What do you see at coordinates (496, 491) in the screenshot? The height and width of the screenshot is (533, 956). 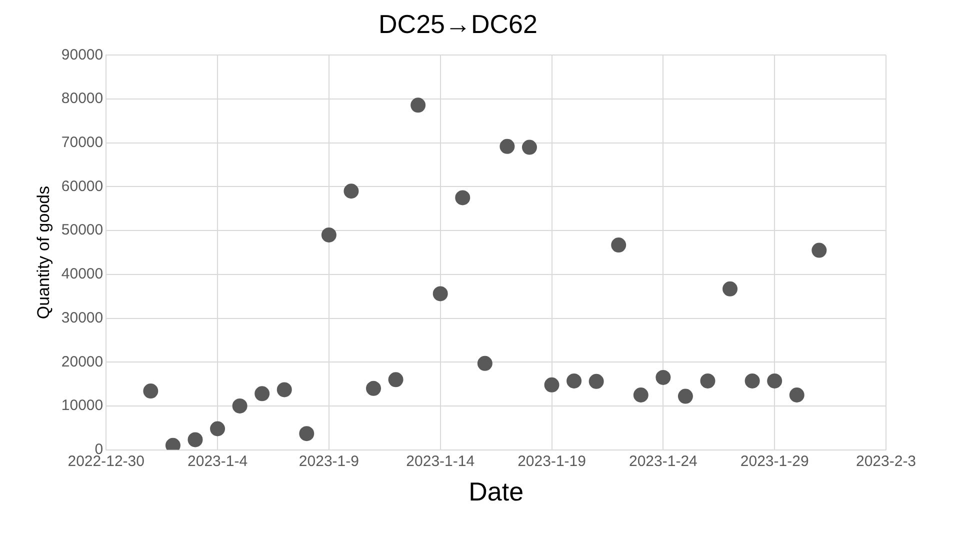 I see `x-axis-title: Date` at bounding box center [496, 491].